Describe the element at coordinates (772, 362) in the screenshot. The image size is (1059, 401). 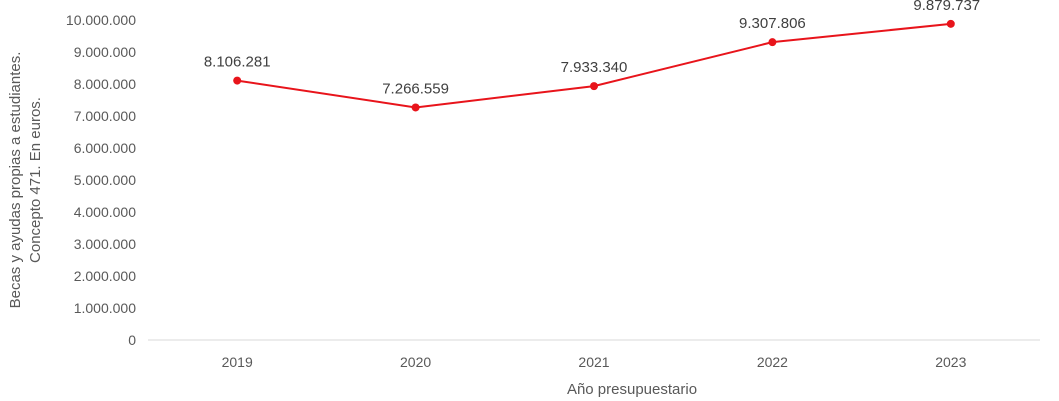
I see `x-tick-label: 2022` at that location.